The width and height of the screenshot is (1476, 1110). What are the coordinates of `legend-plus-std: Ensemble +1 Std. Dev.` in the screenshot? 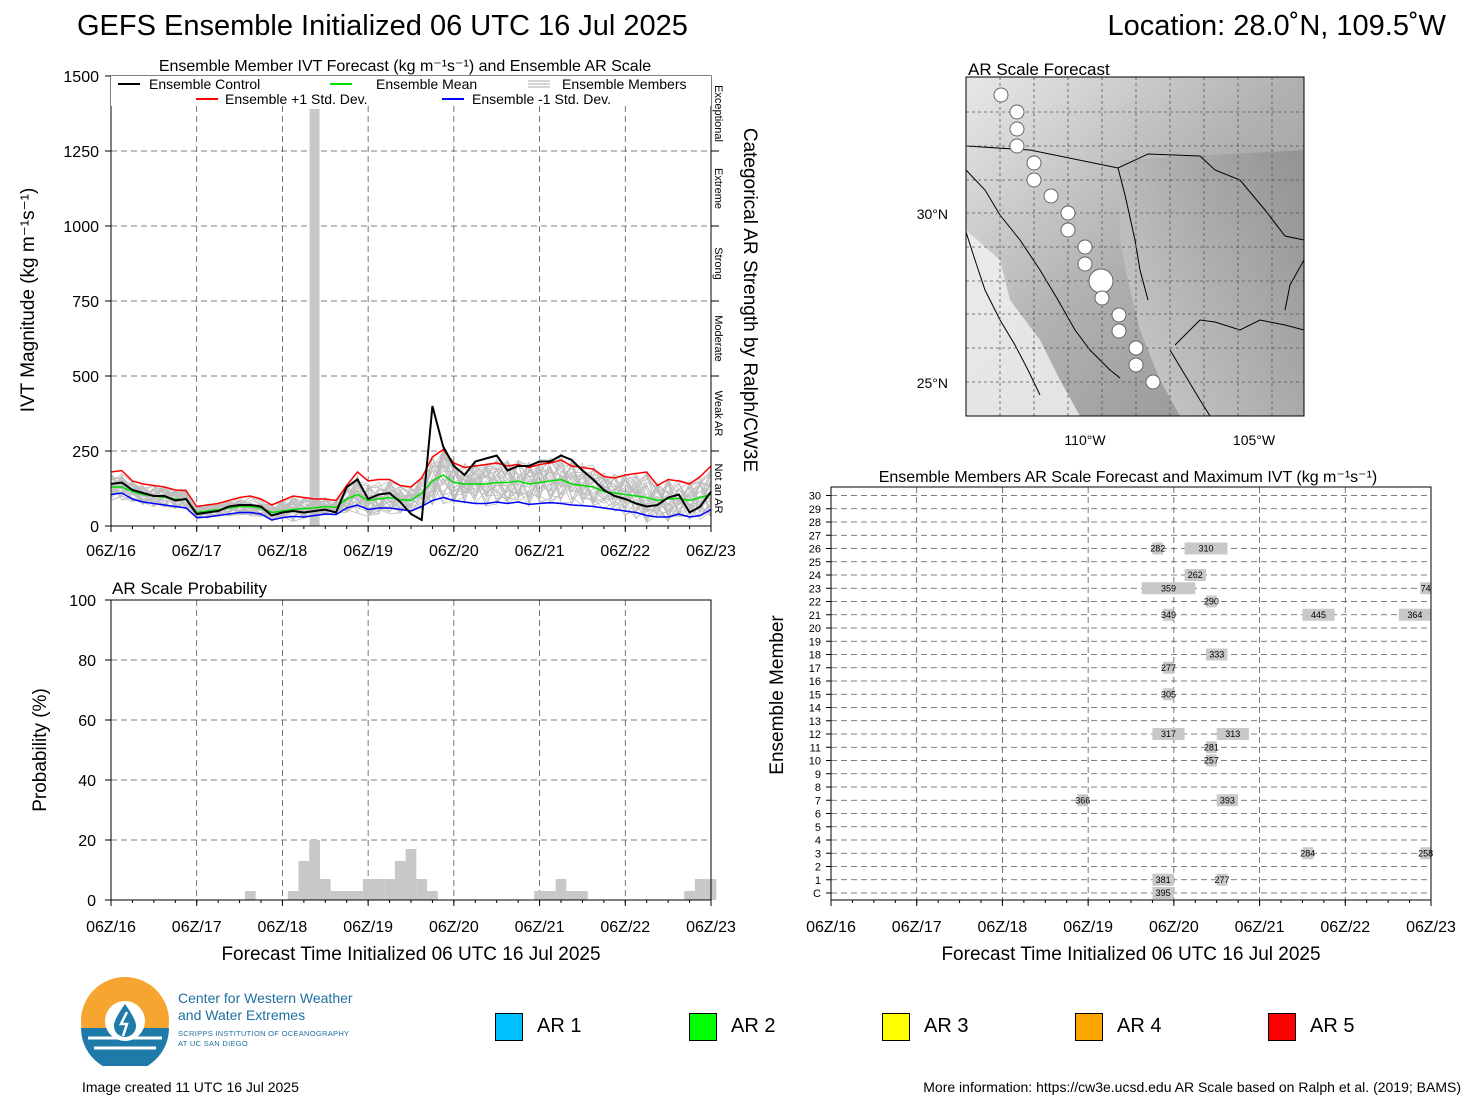 It's located at (296, 99).